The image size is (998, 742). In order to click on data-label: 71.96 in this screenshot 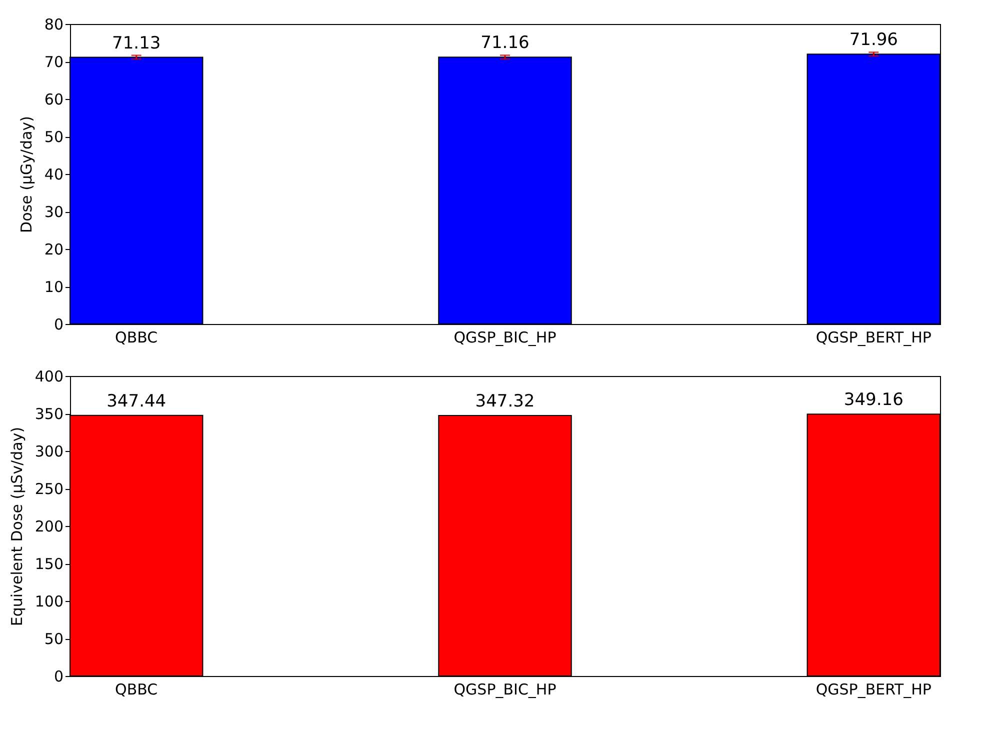, I will do `click(873, 40)`.